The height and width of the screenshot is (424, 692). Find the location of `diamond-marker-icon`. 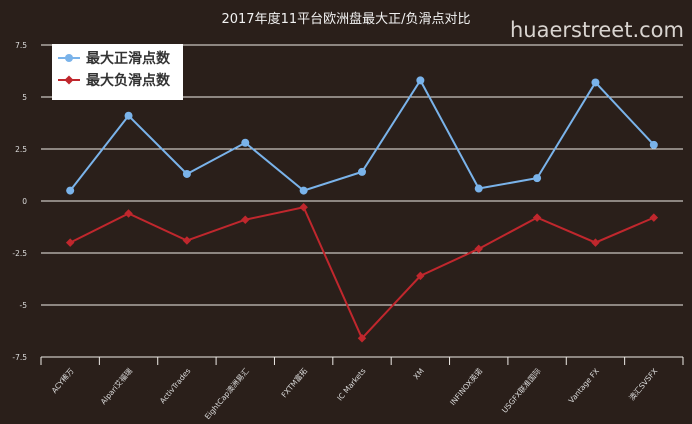

diamond-marker-icon is located at coordinates (69, 80).